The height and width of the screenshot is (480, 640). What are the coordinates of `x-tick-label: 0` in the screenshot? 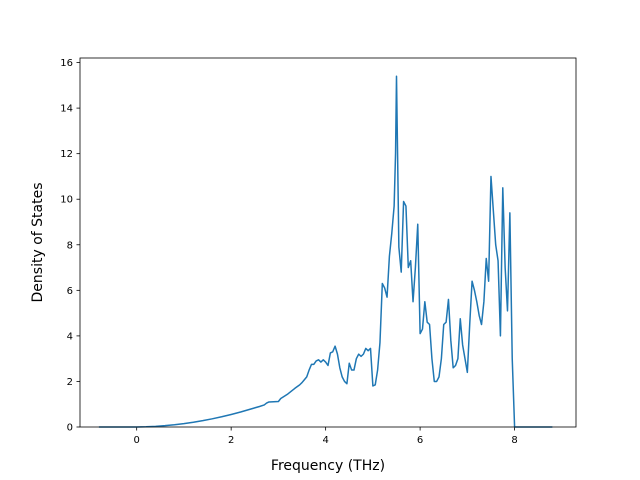 It's located at (136, 440).